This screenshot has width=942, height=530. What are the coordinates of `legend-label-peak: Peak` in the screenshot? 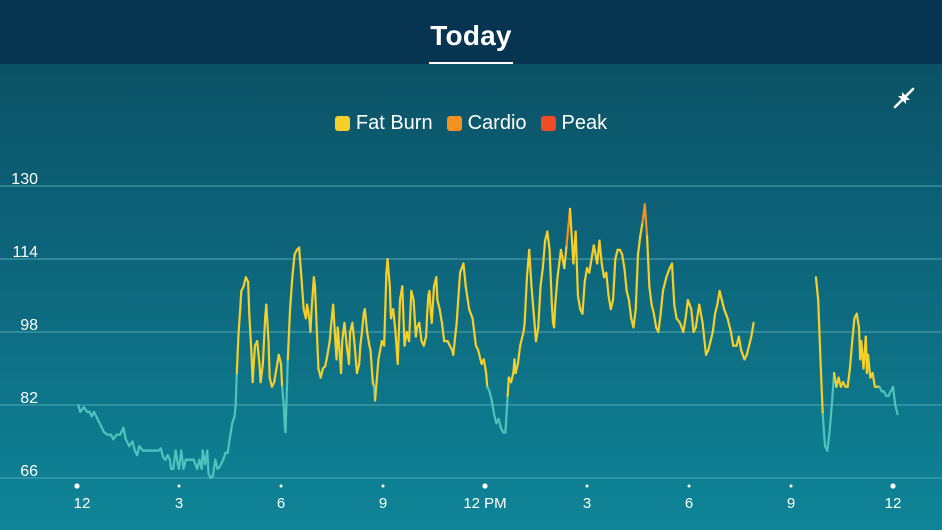 It's located at (584, 123).